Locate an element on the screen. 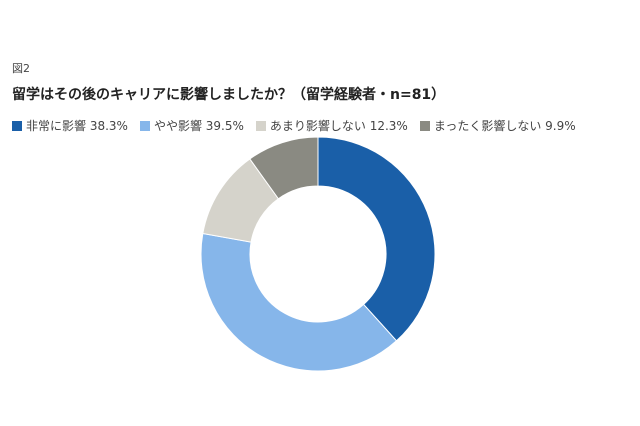 The image size is (640, 426). legend-item: やや影響 39.5% is located at coordinates (191, 125).